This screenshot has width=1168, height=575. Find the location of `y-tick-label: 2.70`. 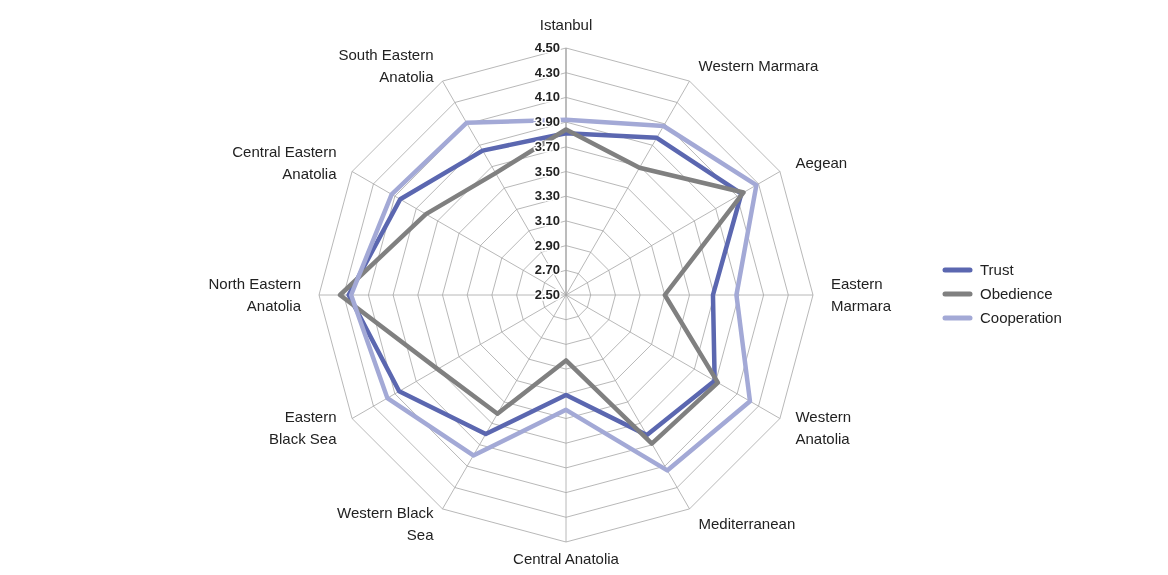

y-tick-label: 2.70 is located at coordinates (547, 270).